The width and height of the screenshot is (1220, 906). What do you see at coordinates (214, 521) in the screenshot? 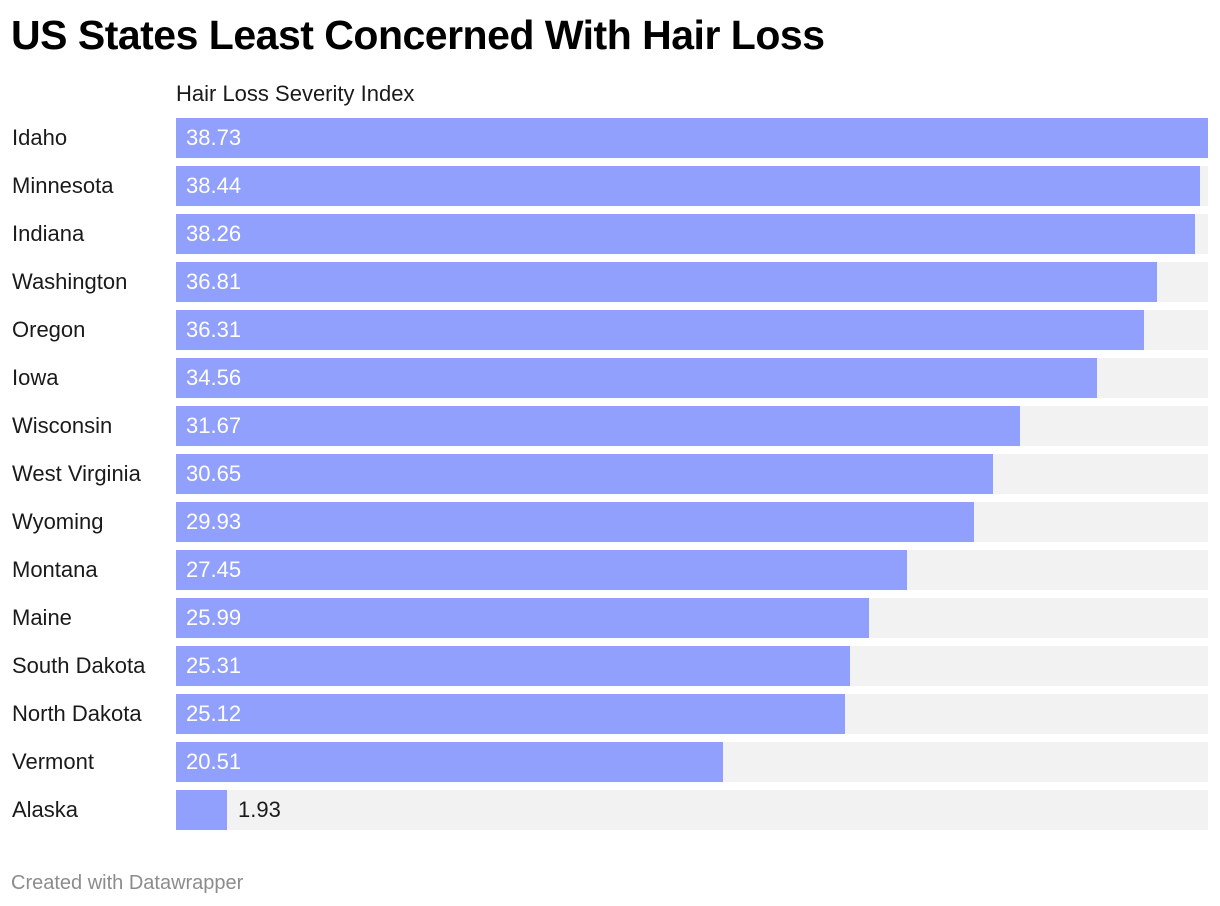
I see `value-label: 29.93` at bounding box center [214, 521].